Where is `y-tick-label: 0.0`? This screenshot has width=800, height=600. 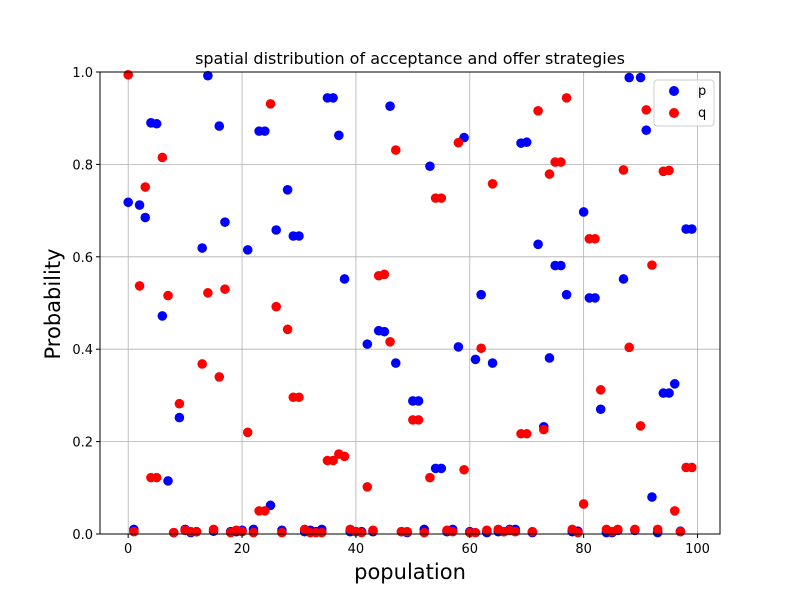
y-tick-label: 0.0 is located at coordinates (82, 535).